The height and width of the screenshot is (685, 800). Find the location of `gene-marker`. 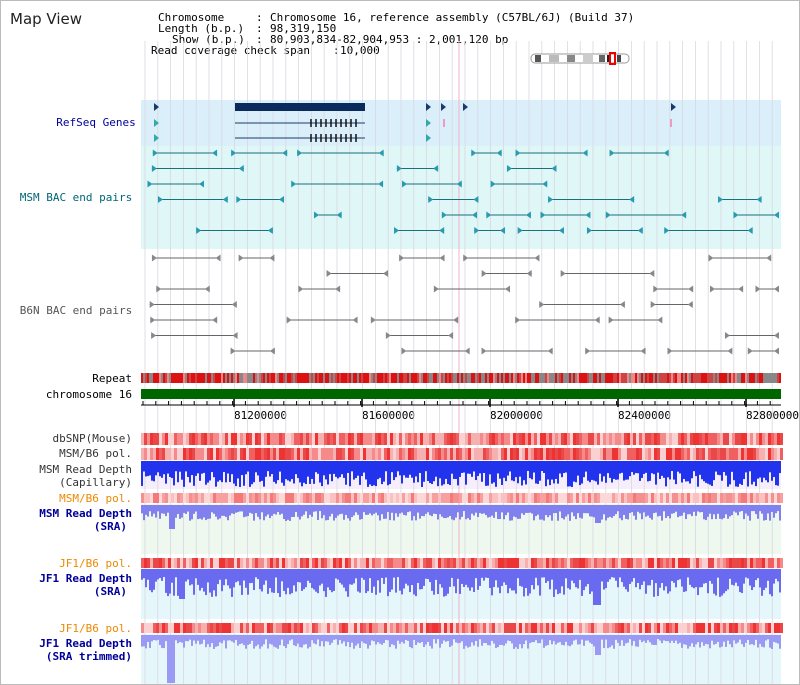

gene-marker is located at coordinates (465, 107).